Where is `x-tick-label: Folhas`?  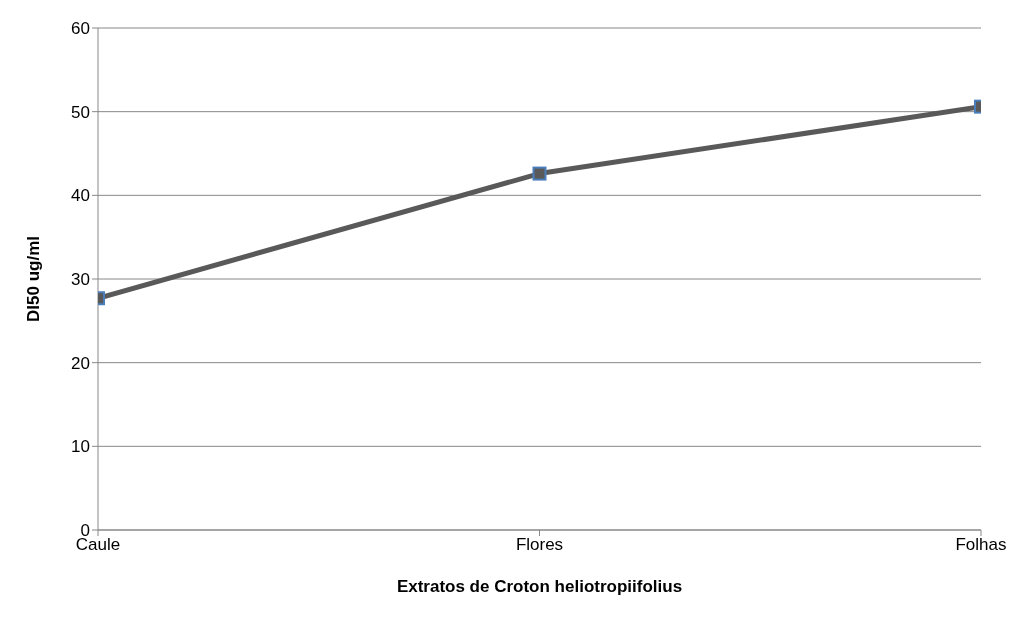 x-tick-label: Folhas is located at coordinates (981, 545).